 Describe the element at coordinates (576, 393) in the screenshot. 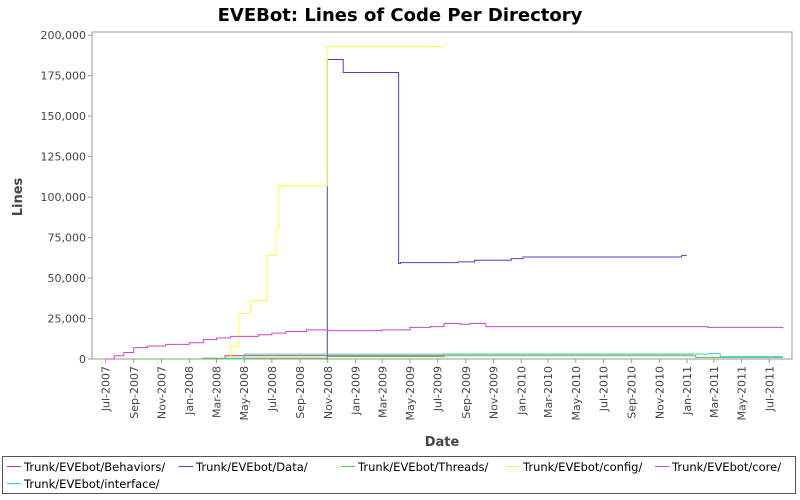

I see `x-tick-label: May-2010` at that location.